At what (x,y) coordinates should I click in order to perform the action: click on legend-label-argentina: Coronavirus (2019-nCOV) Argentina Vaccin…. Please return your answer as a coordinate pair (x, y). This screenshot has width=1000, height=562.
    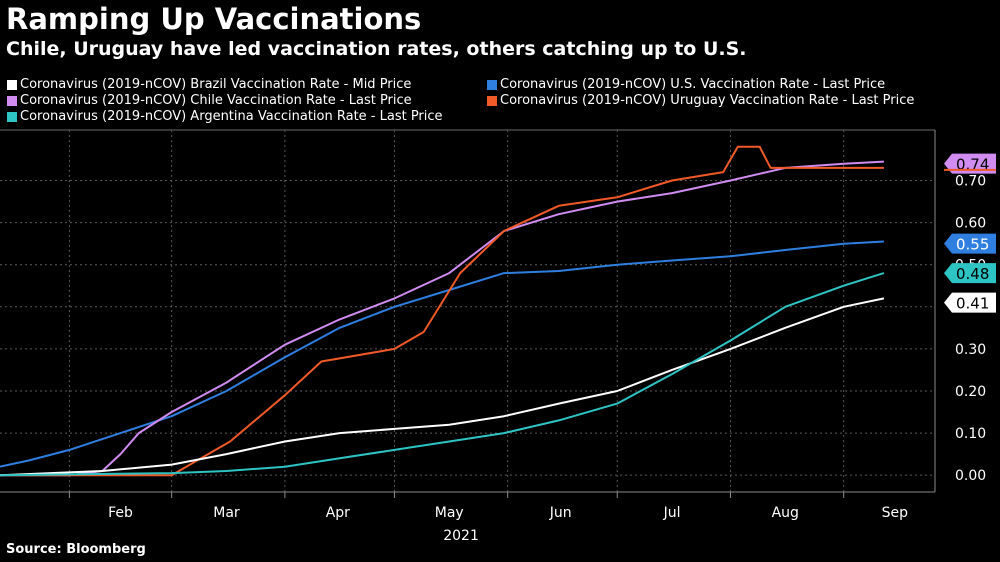
    Looking at the image, I should click on (231, 116).